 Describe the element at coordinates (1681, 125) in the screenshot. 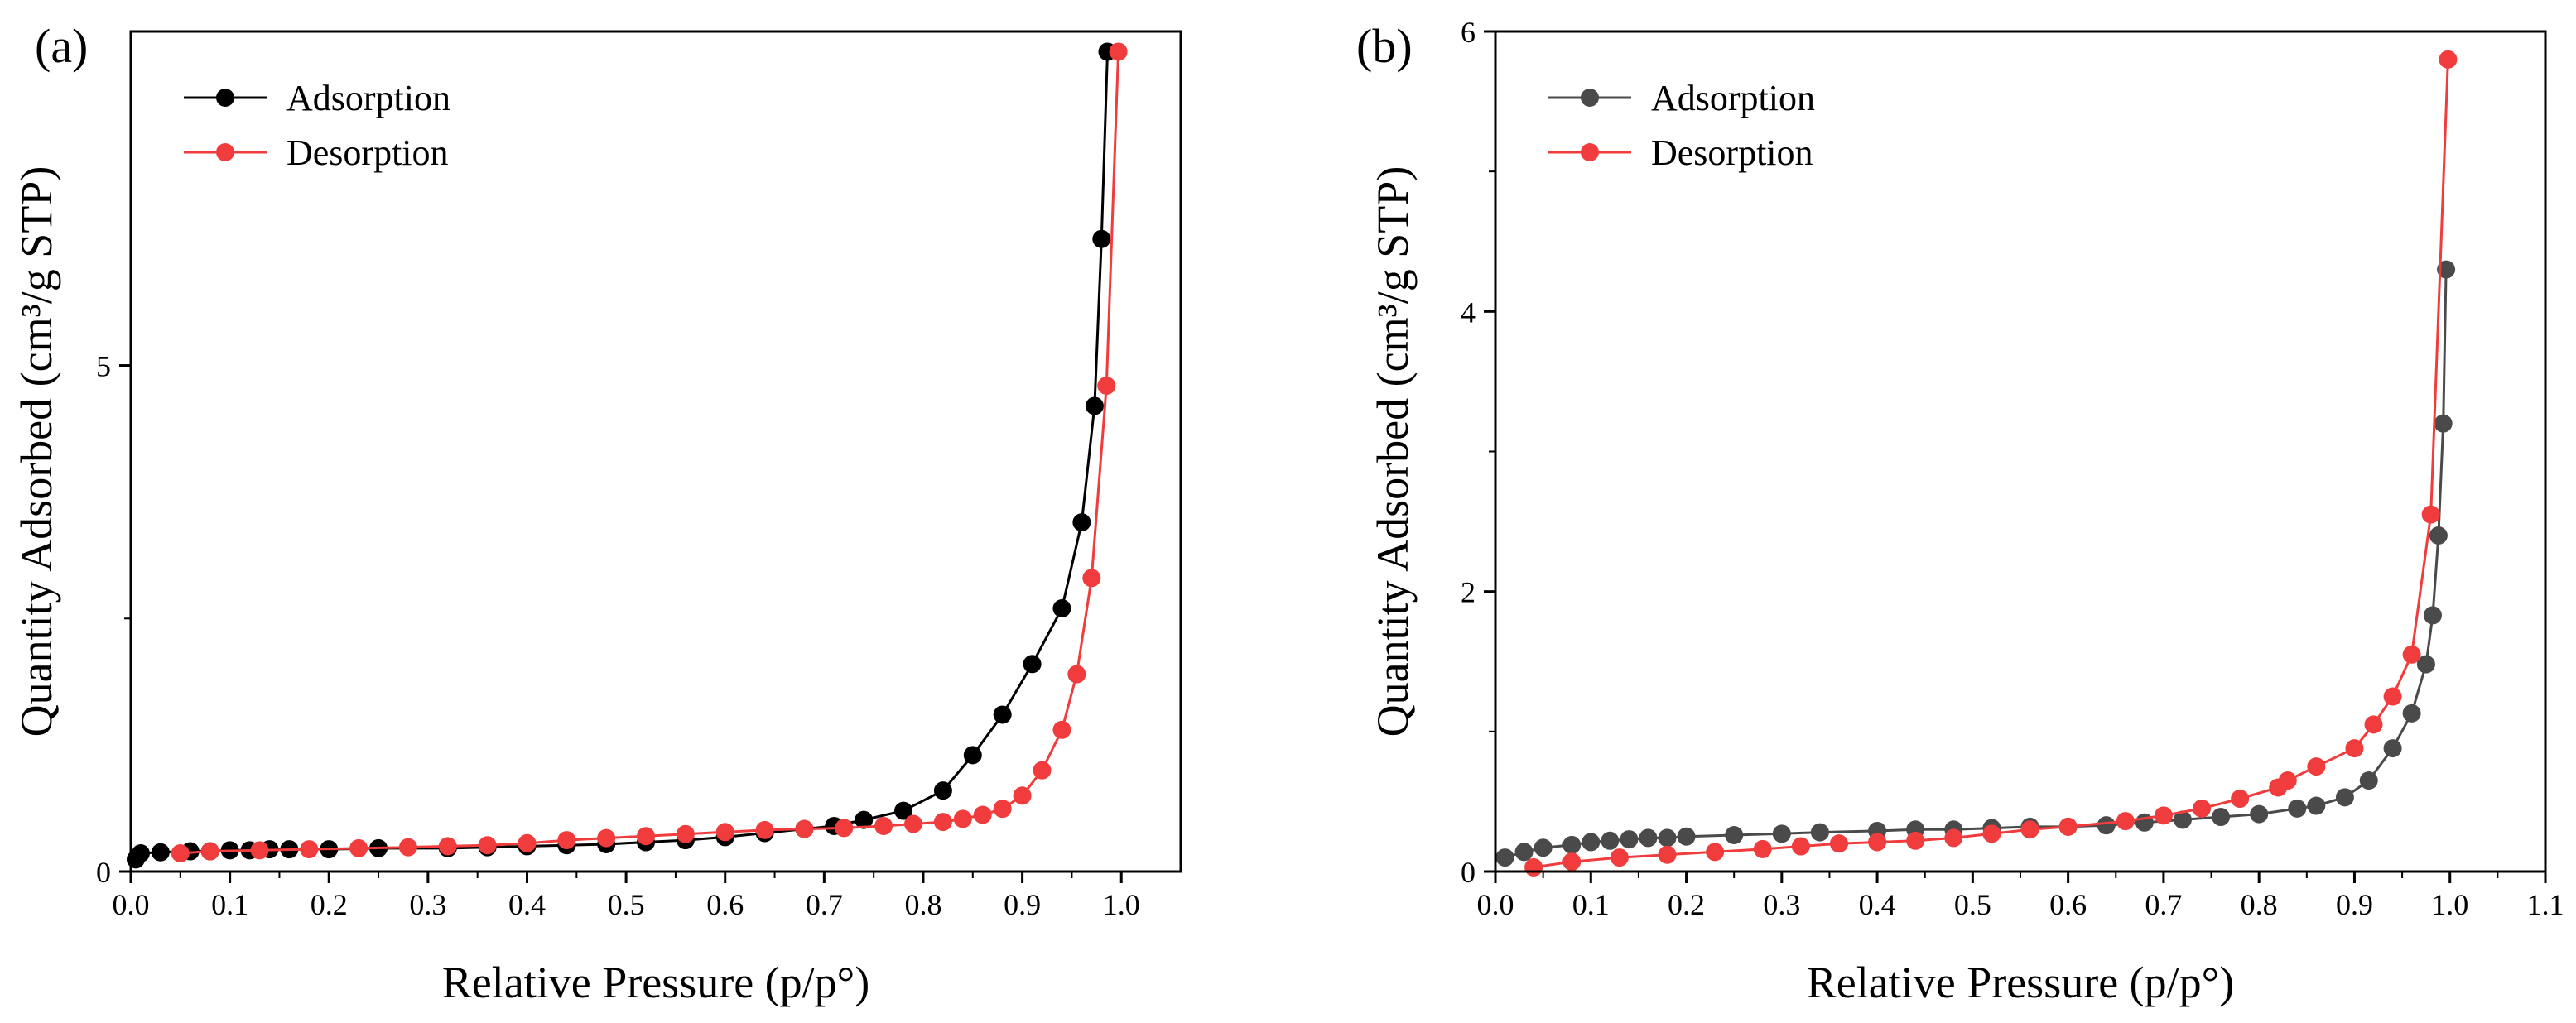

I see `legend: Adsorption Desorption` at that location.